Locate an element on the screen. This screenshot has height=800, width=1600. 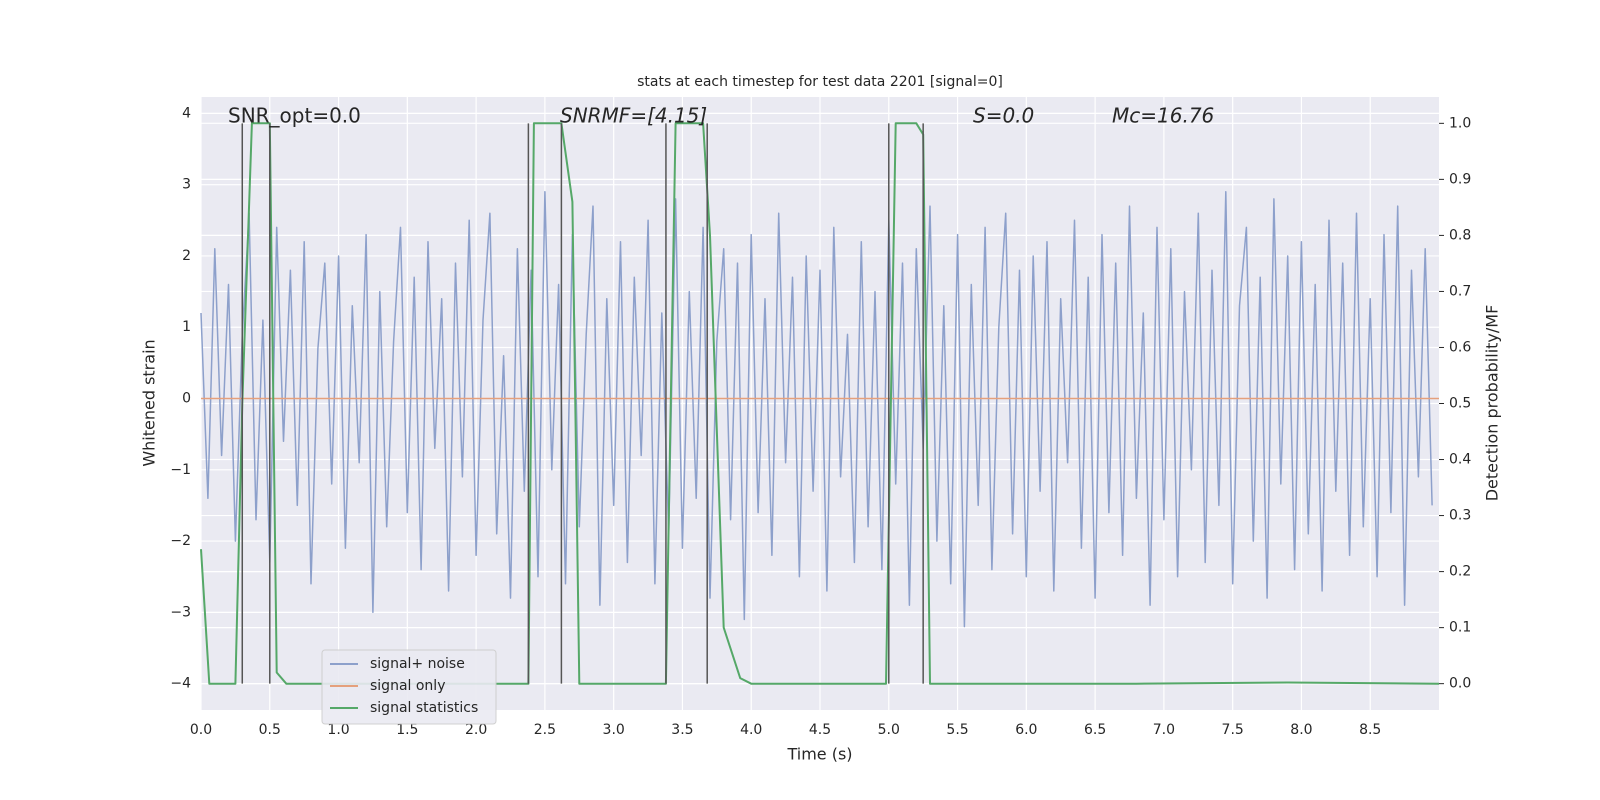
annotation: Mc=16.76 is located at coordinates (1163, 116).